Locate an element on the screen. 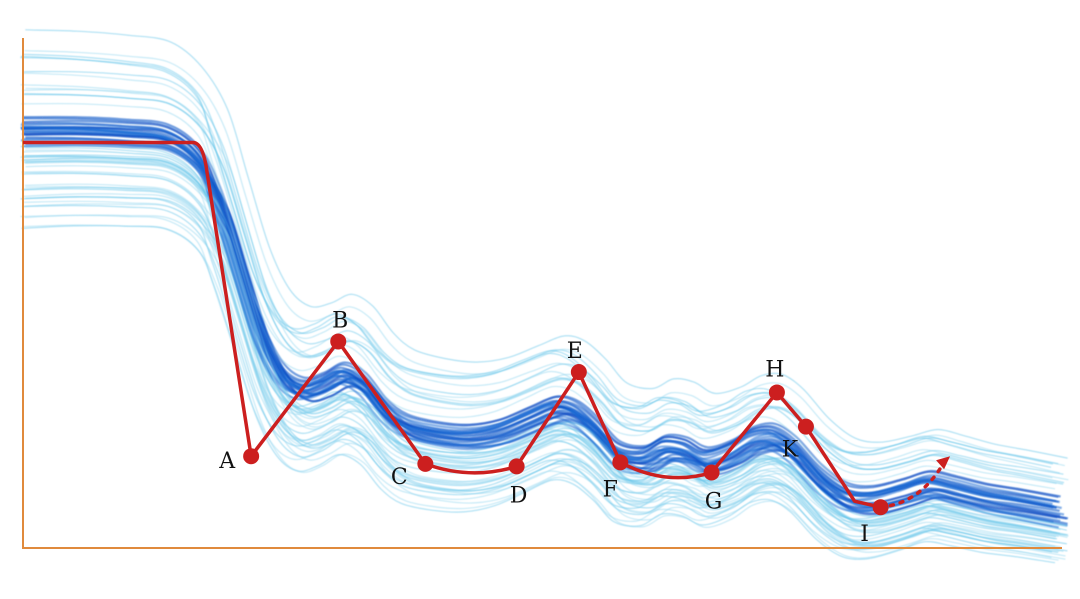  point-label-h: H is located at coordinates (774, 369).